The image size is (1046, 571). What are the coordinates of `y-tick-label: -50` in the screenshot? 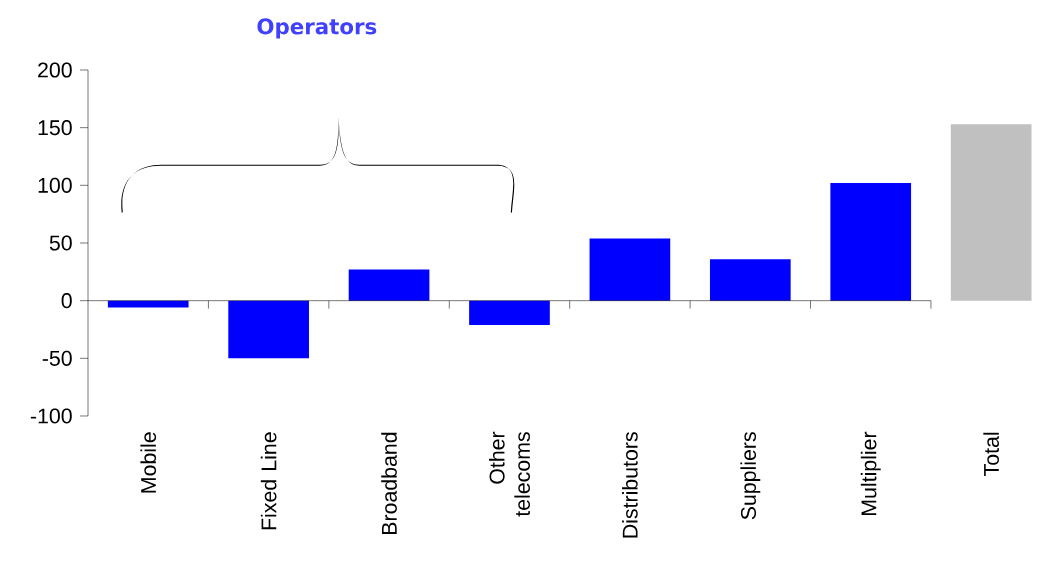 It's located at (57, 358).